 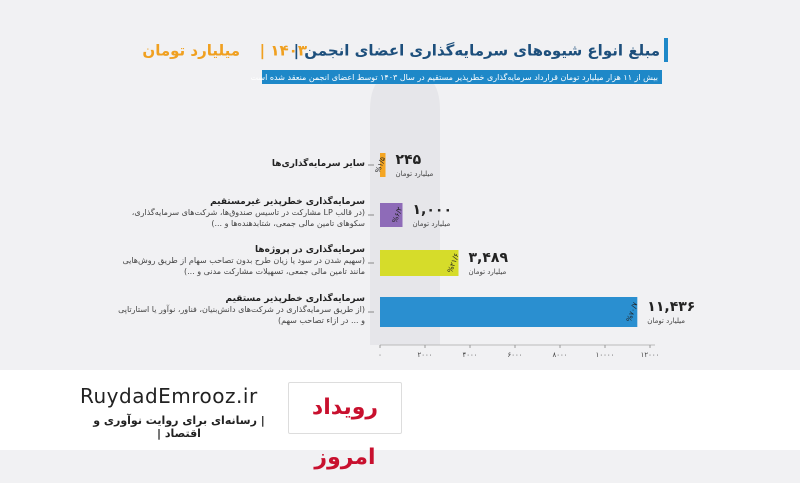 What do you see at coordinates (191, 51) in the screenshot?
I see `title-unit: میلیارد تومان` at bounding box center [191, 51].